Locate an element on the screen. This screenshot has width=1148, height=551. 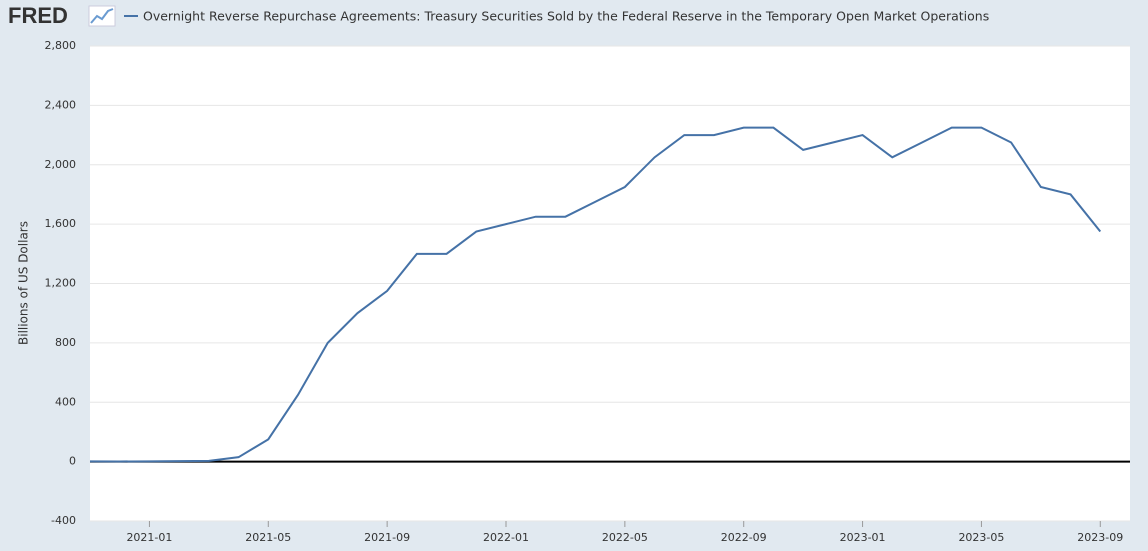
x-tick-label: 2023-01 is located at coordinates (863, 537).